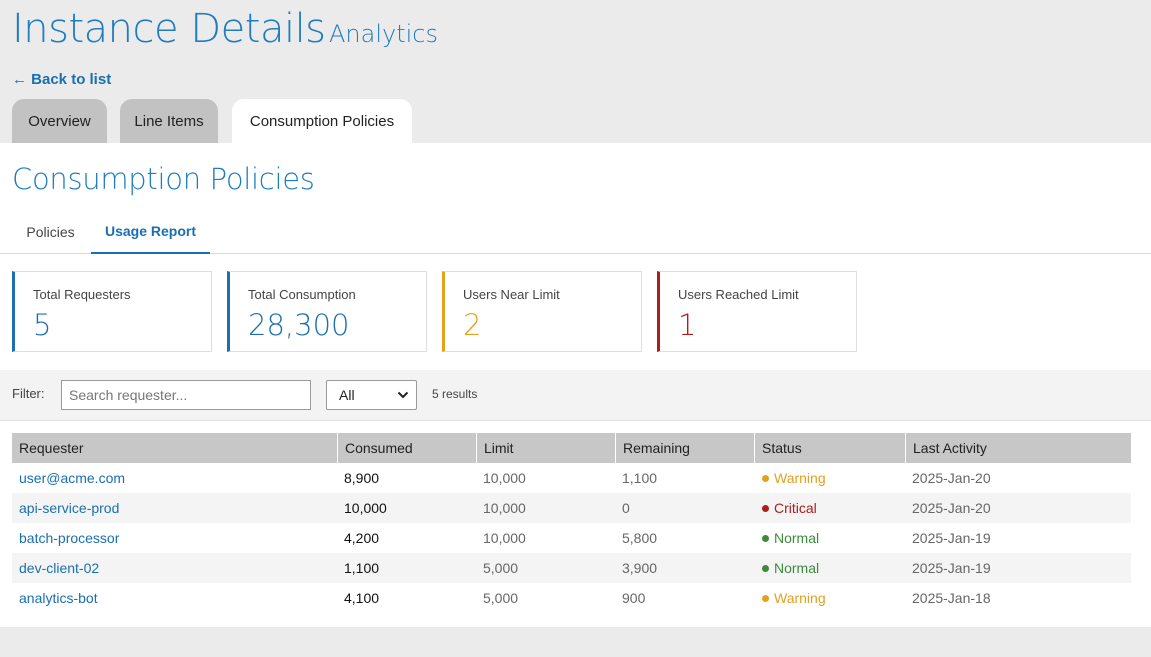 The height and width of the screenshot is (657, 1151). Describe the element at coordinates (575, 232) in the screenshot. I see `subtab-bar: Policies Usage Report` at that location.